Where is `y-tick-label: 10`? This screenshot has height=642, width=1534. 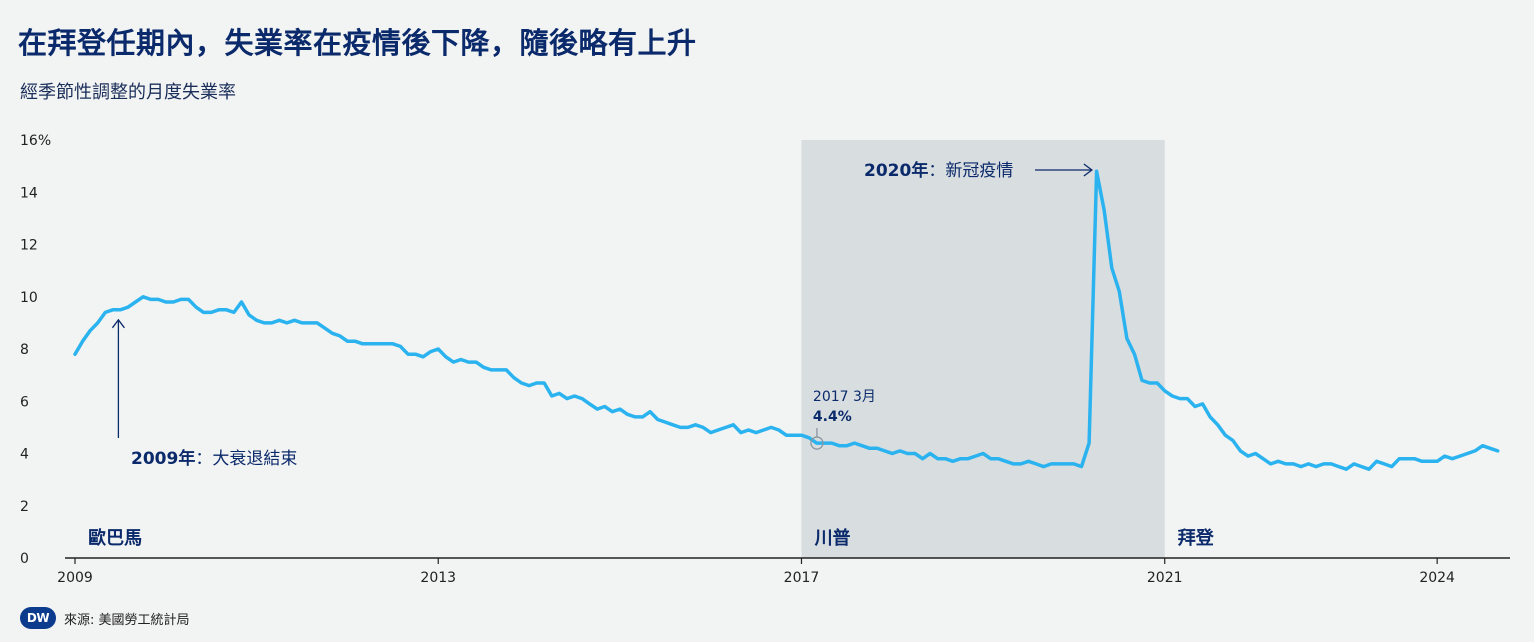
y-tick-label: 10 is located at coordinates (29, 298).